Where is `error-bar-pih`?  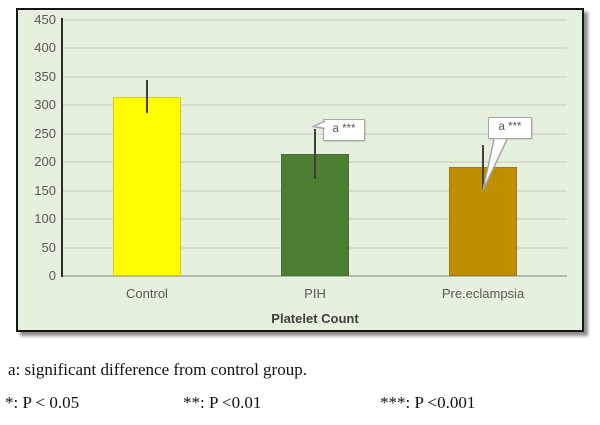
error-bar-pih is located at coordinates (315, 154).